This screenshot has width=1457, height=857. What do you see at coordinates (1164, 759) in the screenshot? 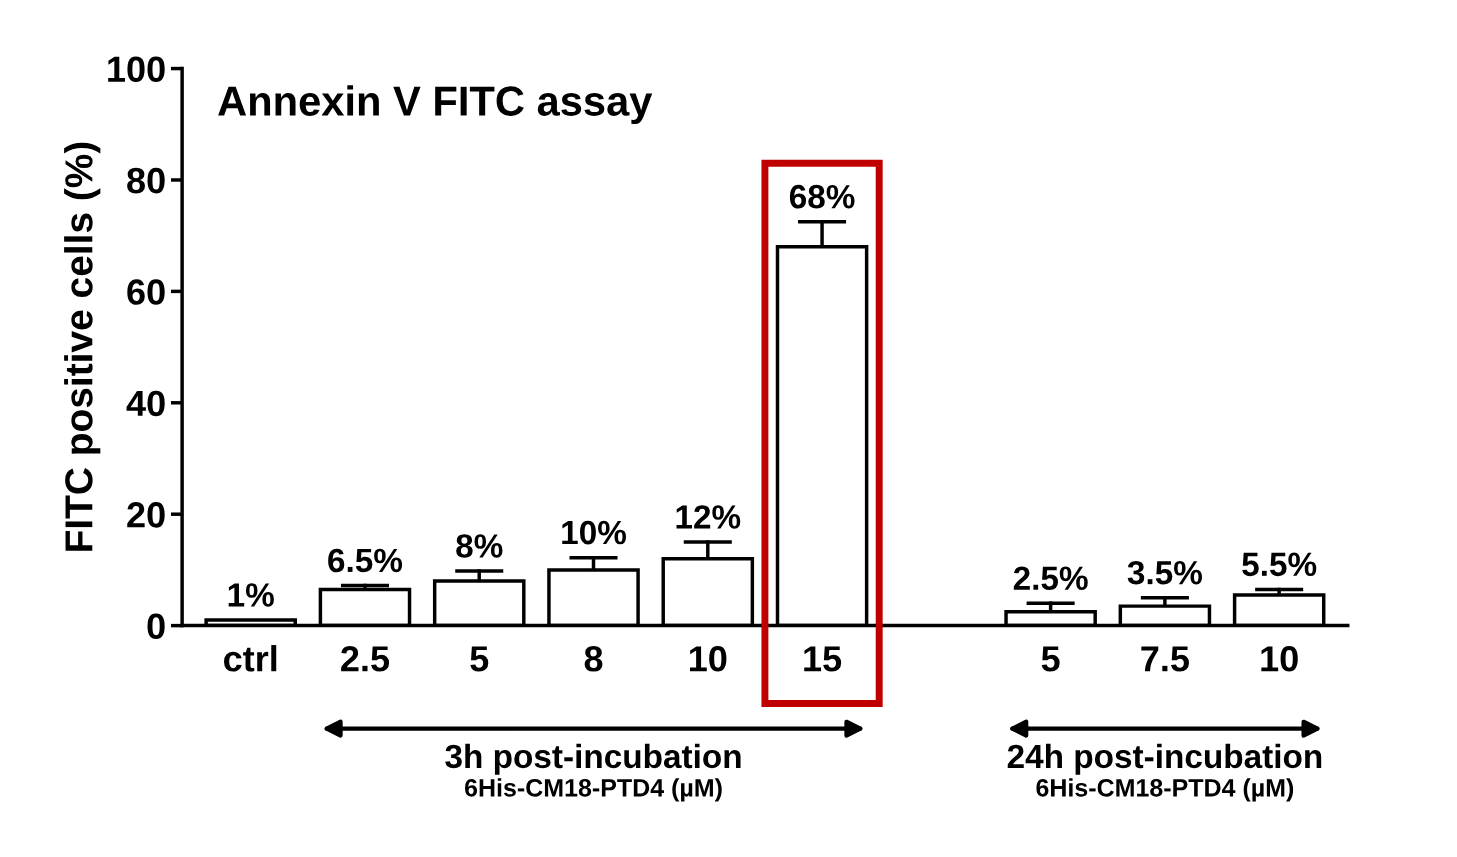
I see `text: 24h post-incubation` at bounding box center [1164, 759].